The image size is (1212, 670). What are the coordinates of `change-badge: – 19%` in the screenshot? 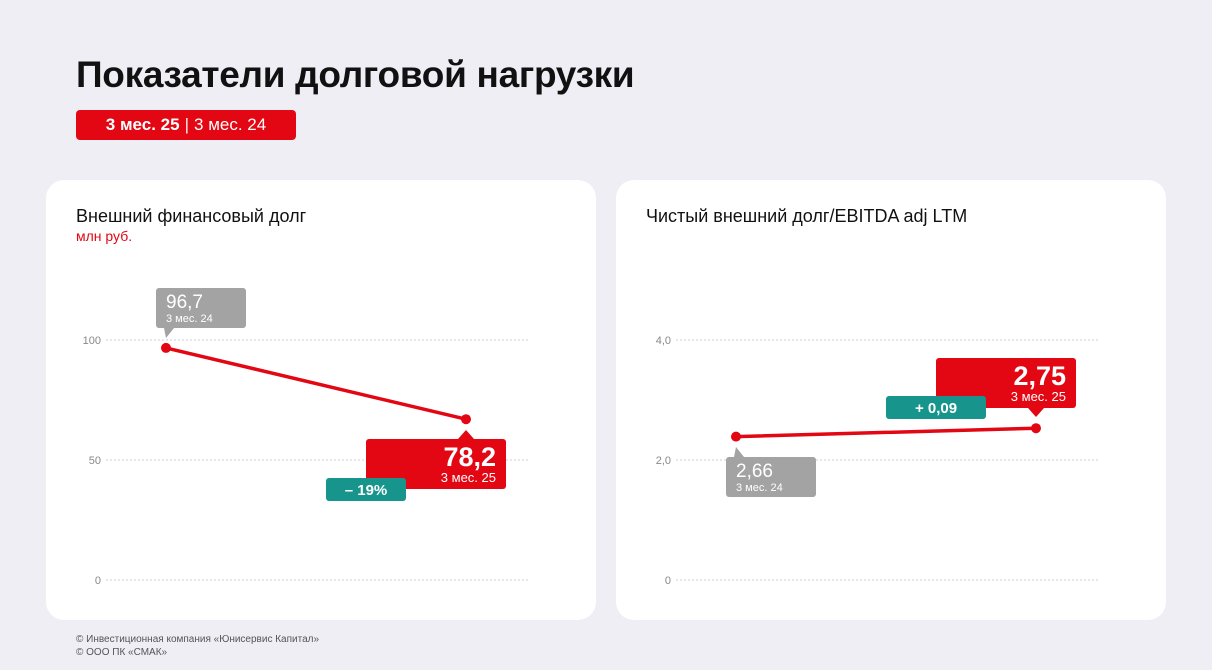 It's located at (366, 489).